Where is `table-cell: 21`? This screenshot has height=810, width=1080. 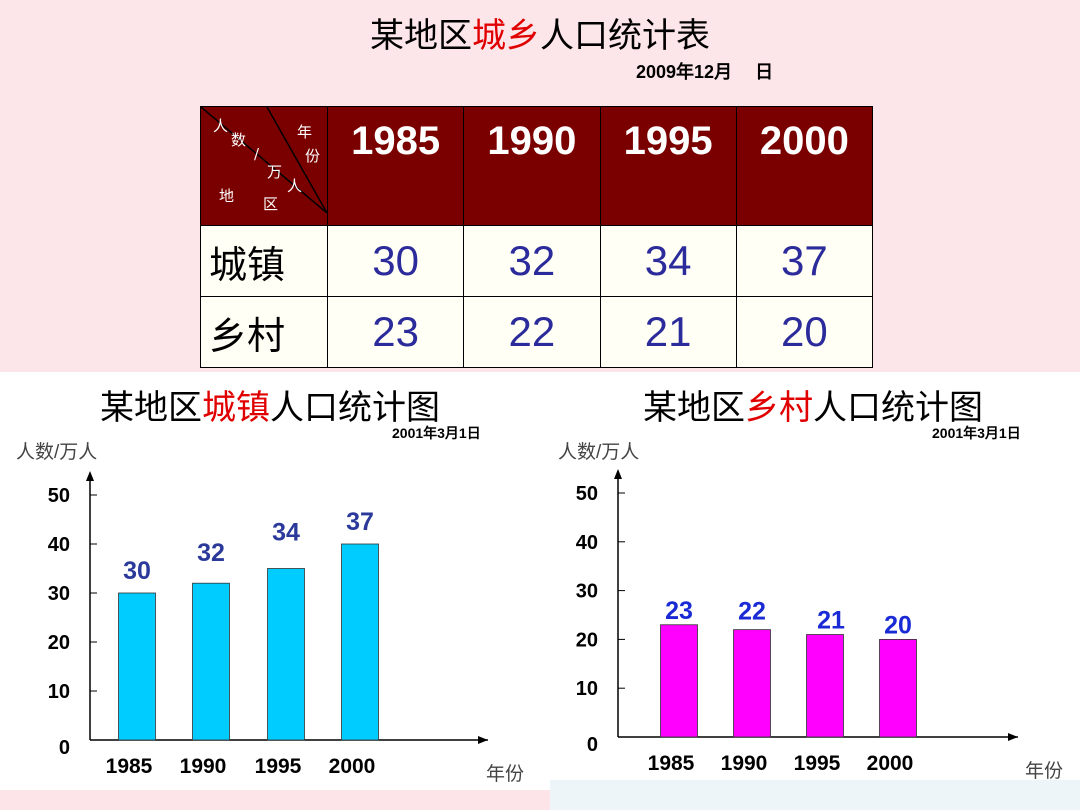 table-cell: 21 is located at coordinates (668, 332).